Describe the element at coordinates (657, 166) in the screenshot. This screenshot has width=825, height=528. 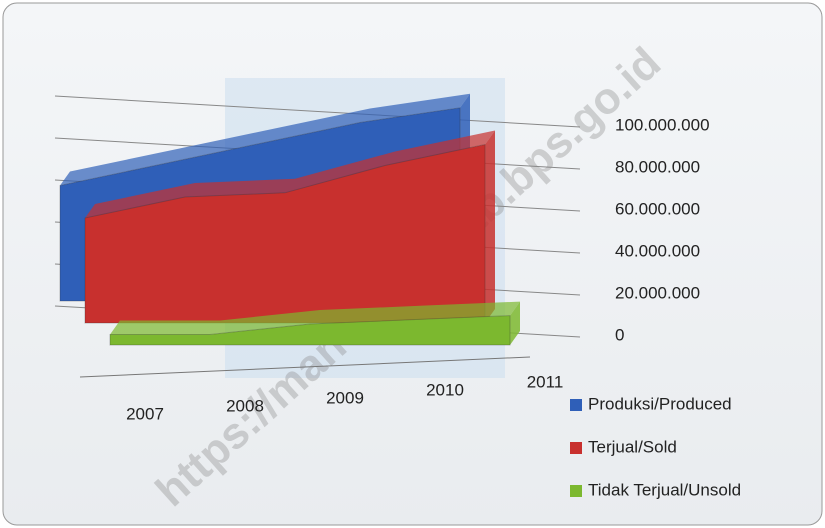
I see `y-tick-label: 80.000.000` at that location.